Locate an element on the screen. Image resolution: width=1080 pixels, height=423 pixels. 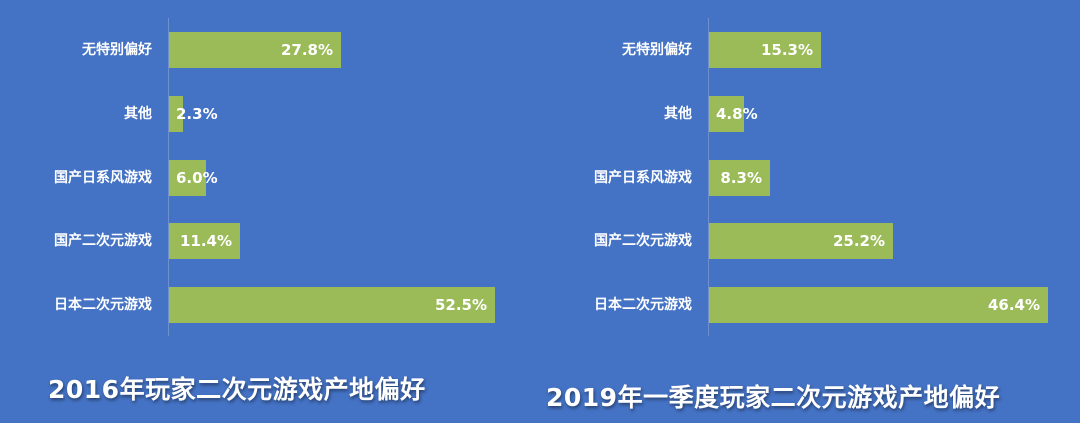
value-label: 11.4% is located at coordinates (205, 241).